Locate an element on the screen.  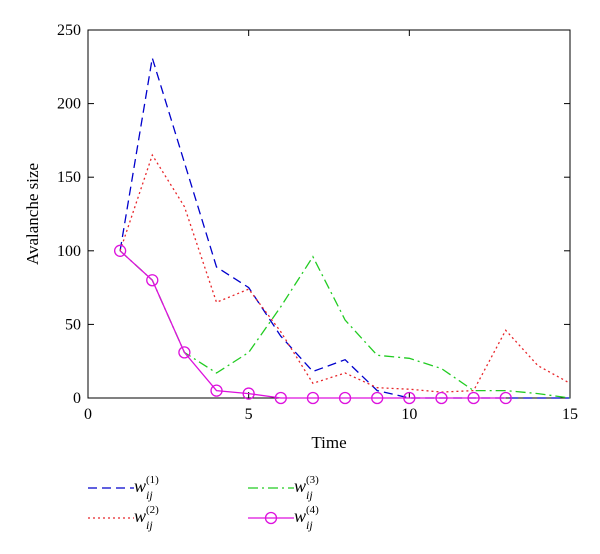
x-tick-label: 10 is located at coordinates (409, 414).